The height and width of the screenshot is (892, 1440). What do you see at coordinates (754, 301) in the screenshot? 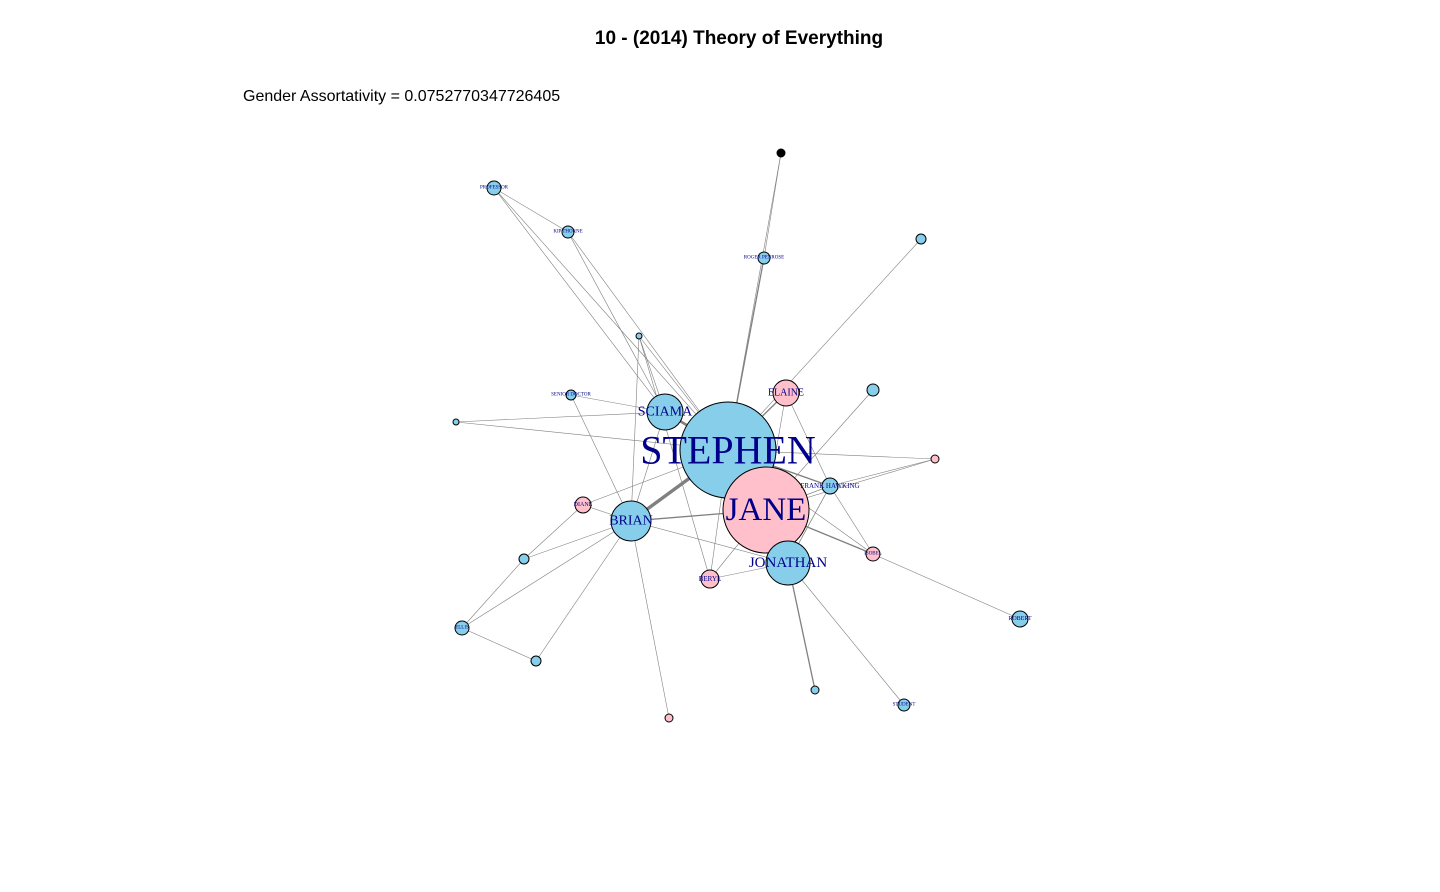
I see `edge-stephen-unknown` at bounding box center [754, 301].